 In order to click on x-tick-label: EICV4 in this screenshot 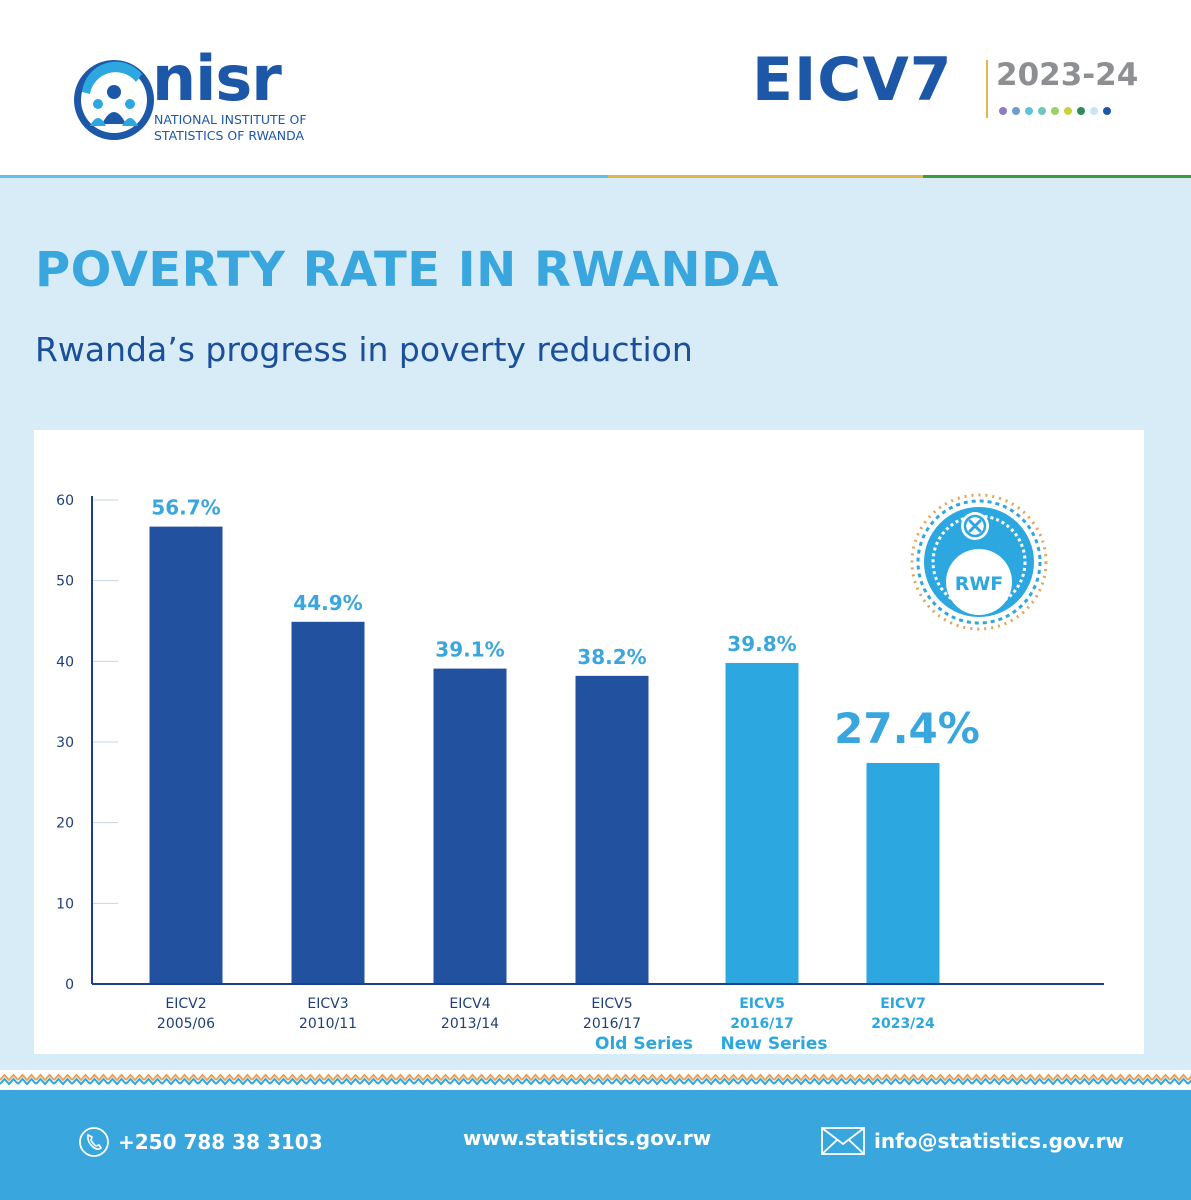, I will do `click(469, 1004)`.